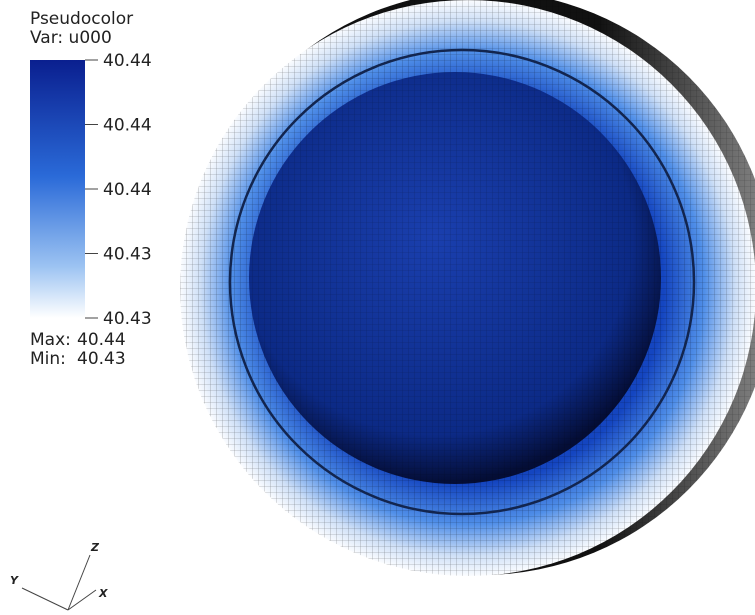 The width and height of the screenshot is (755, 615). I want to click on legend-variable: Var: u000, so click(71, 38).